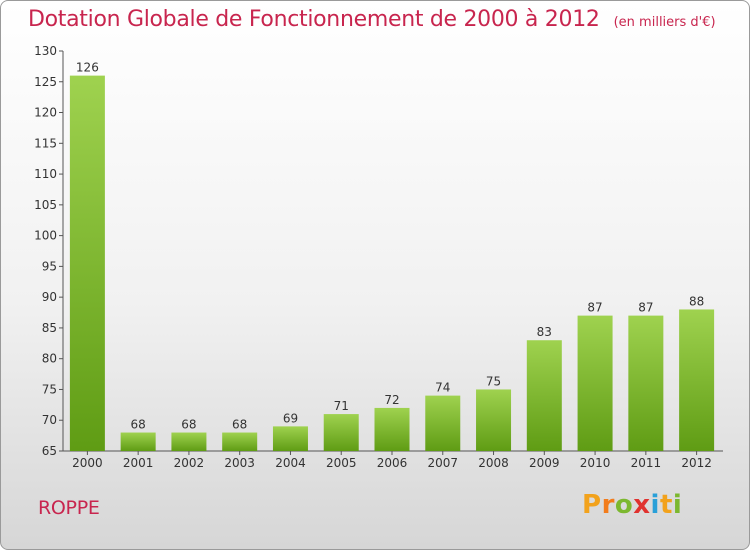 This screenshot has width=750, height=550. I want to click on x-category-label: 2009, so click(544, 463).